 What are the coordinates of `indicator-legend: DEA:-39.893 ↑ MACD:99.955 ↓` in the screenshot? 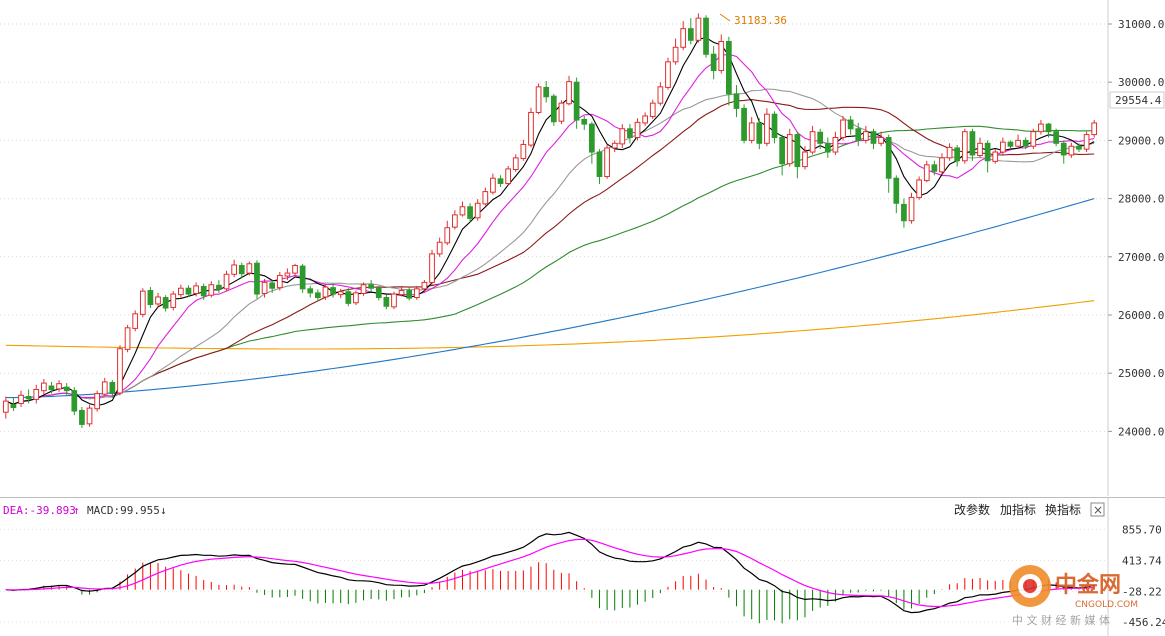 It's located at (85, 510).